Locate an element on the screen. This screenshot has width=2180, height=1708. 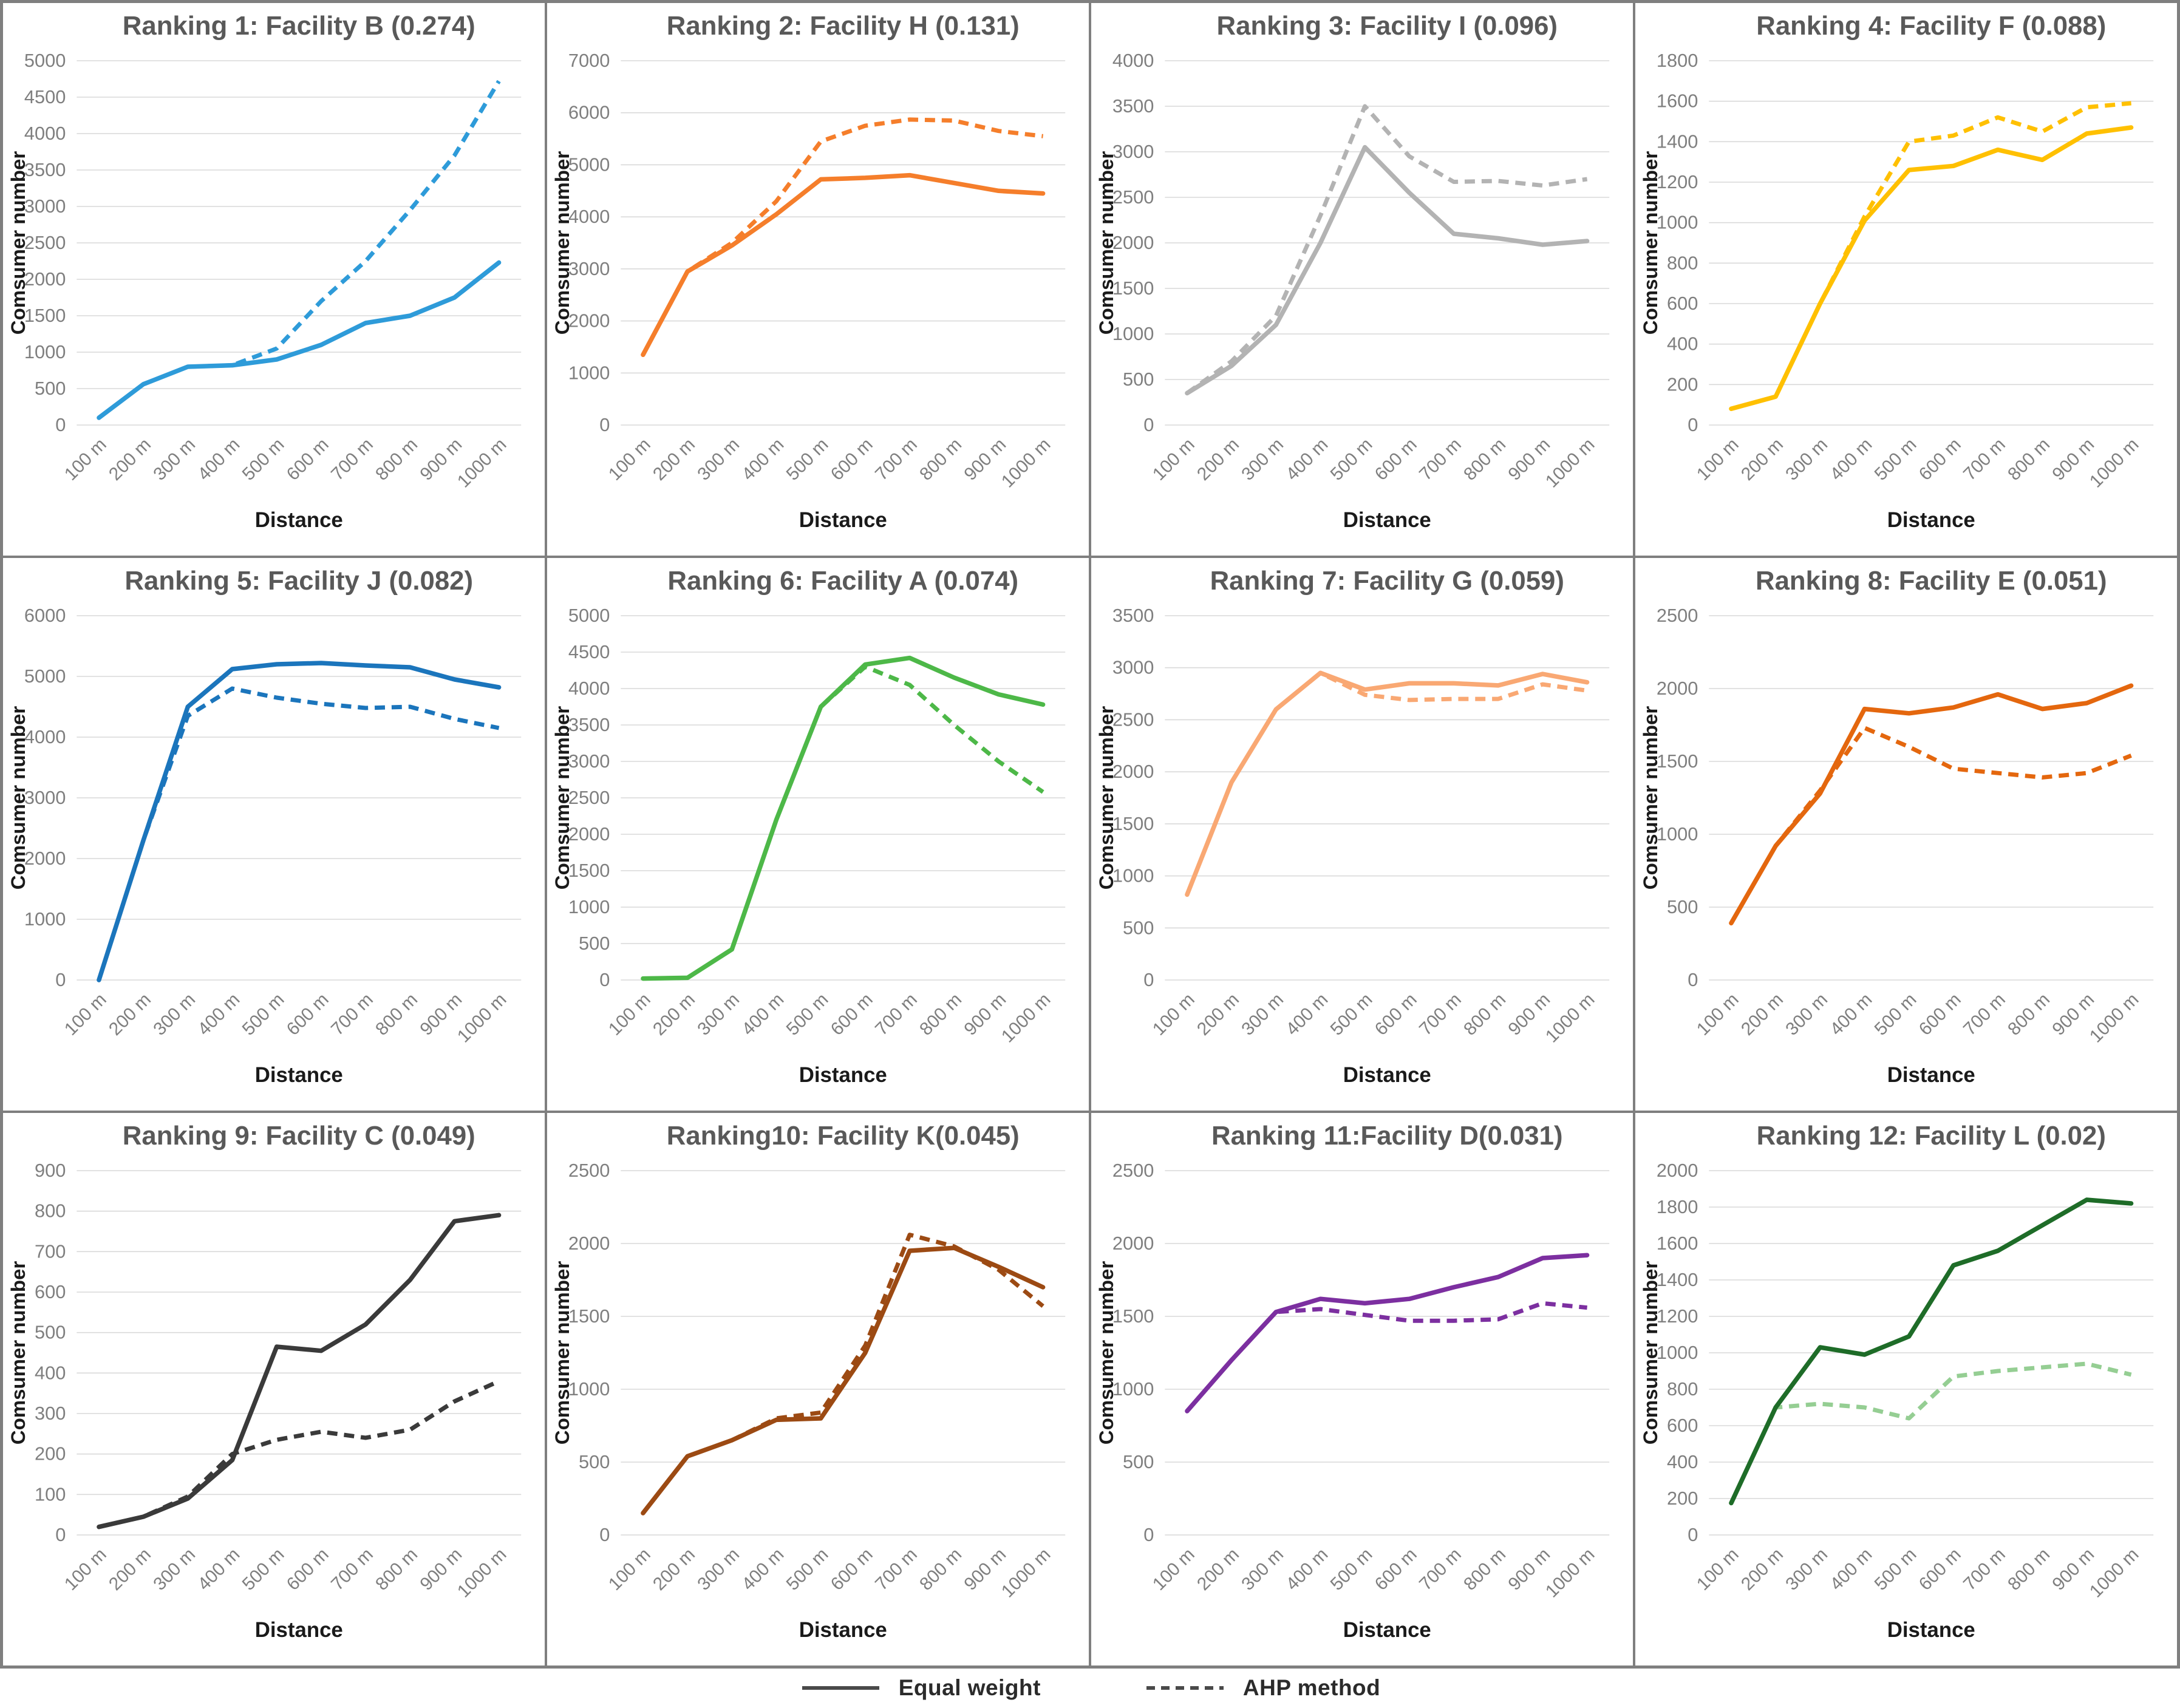
x-axis-tick-label: 800 m is located at coordinates (941, 460).